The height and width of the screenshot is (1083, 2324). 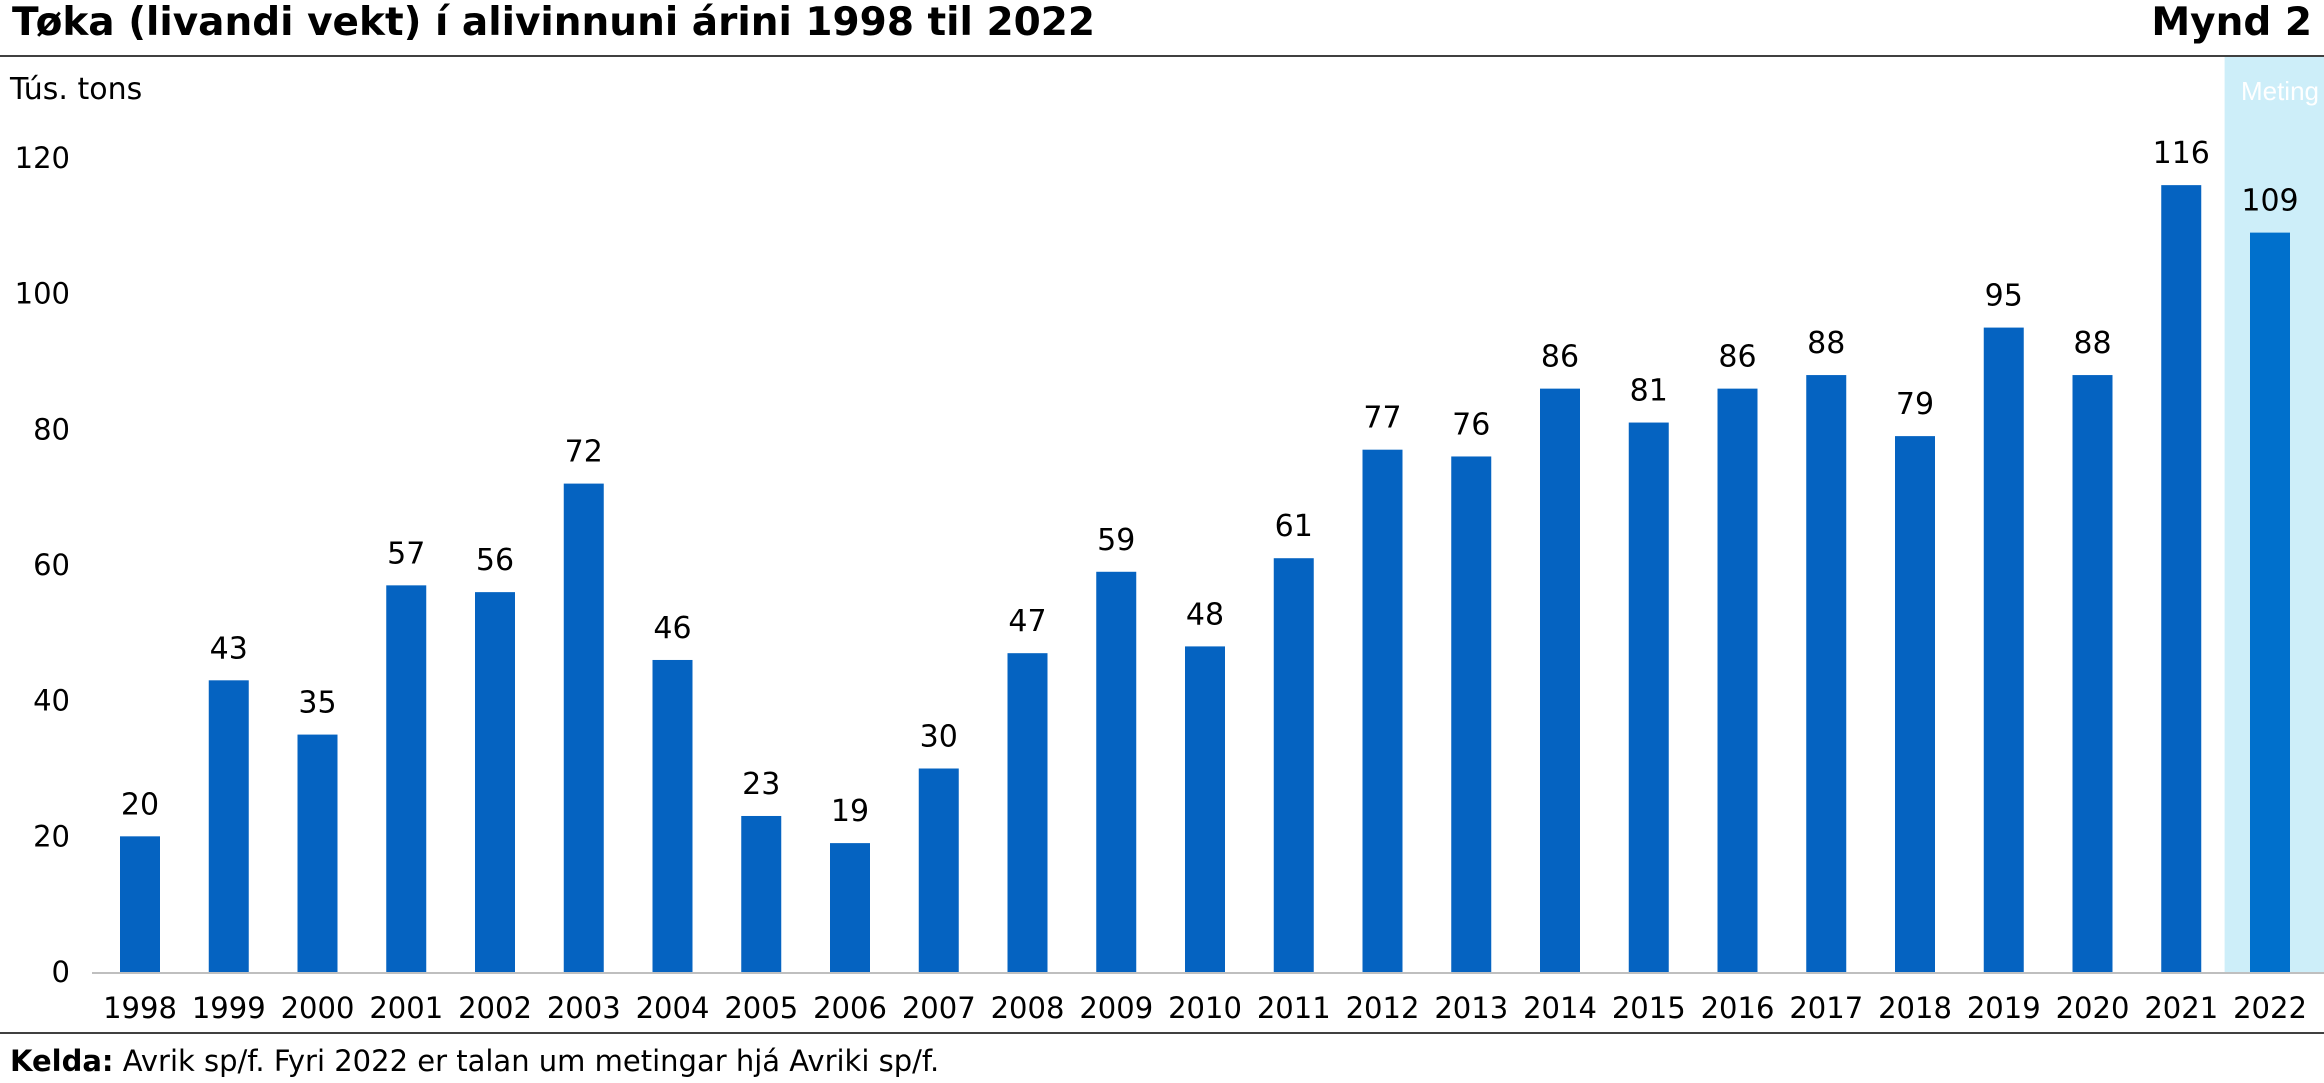 What do you see at coordinates (584, 1008) in the screenshot?
I see `x-tick-label-2003: 2003` at bounding box center [584, 1008].